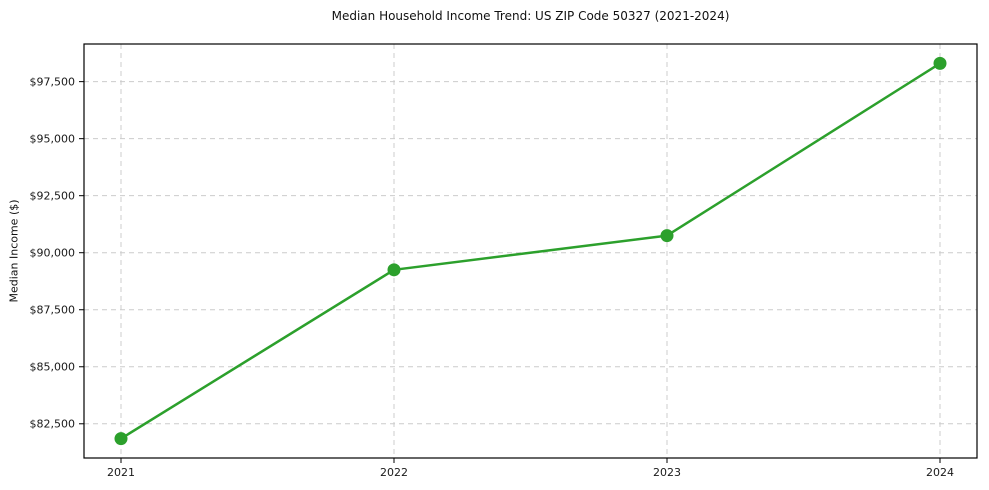  What do you see at coordinates (53, 423) in the screenshot?
I see `y-tick-label: $82,500` at bounding box center [53, 423].